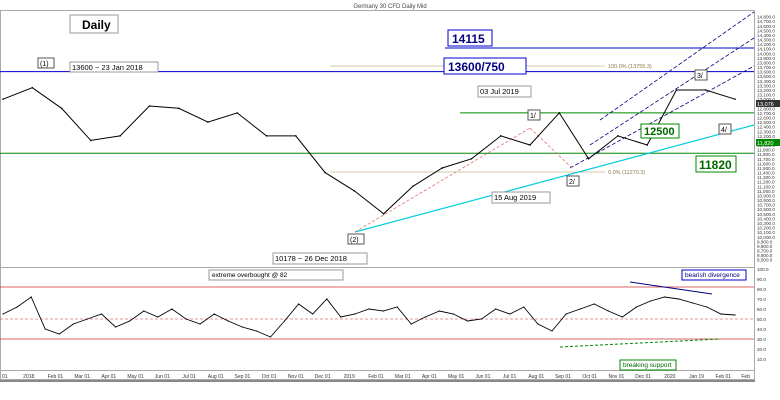 The width and height of the screenshot is (780, 400). Describe the element at coordinates (269, 377) in the screenshot. I see `x-tick-label: Oct 01` at that location.